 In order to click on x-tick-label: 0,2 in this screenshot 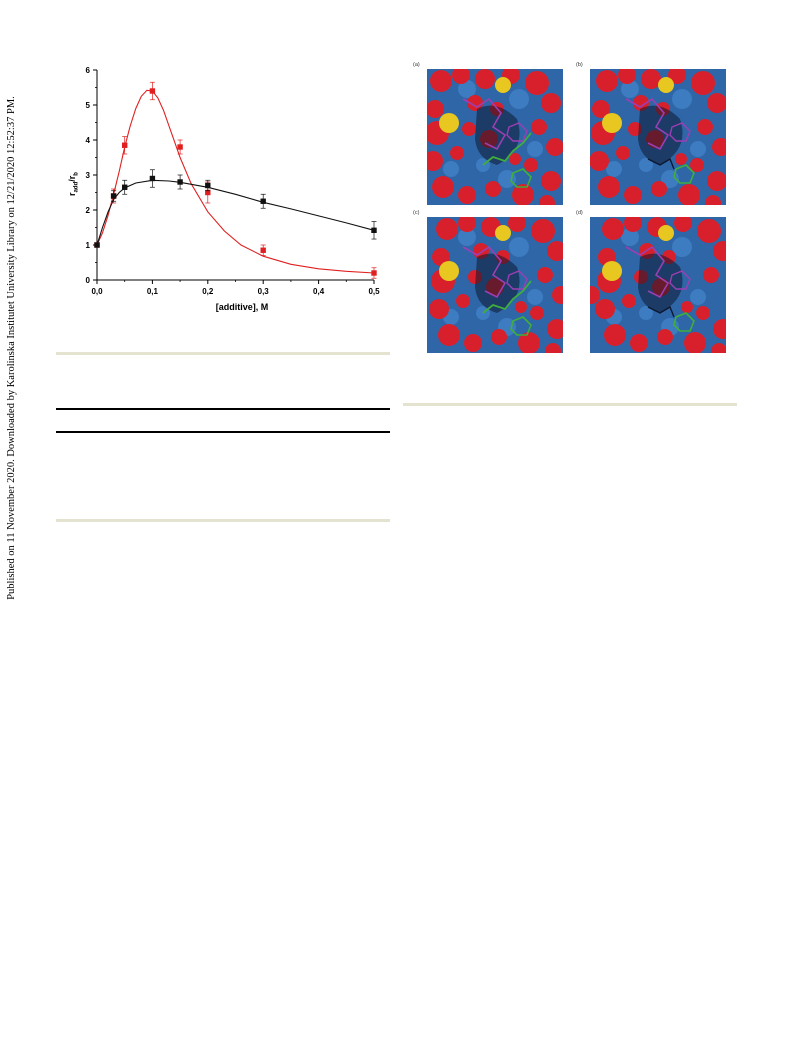, I will do `click(208, 291)`.